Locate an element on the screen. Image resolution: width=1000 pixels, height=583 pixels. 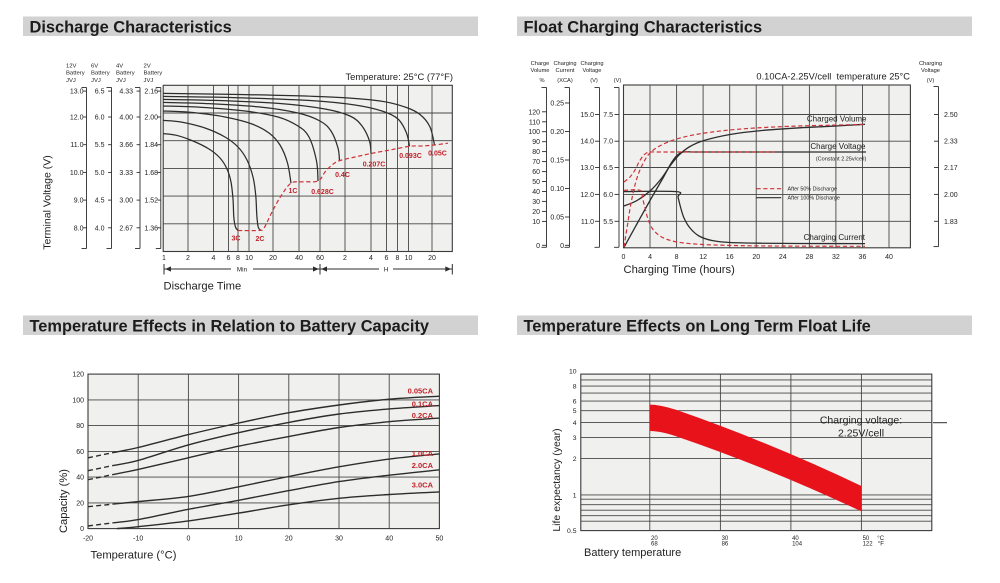
svg-text: 6.5 is located at coordinates (608, 168).